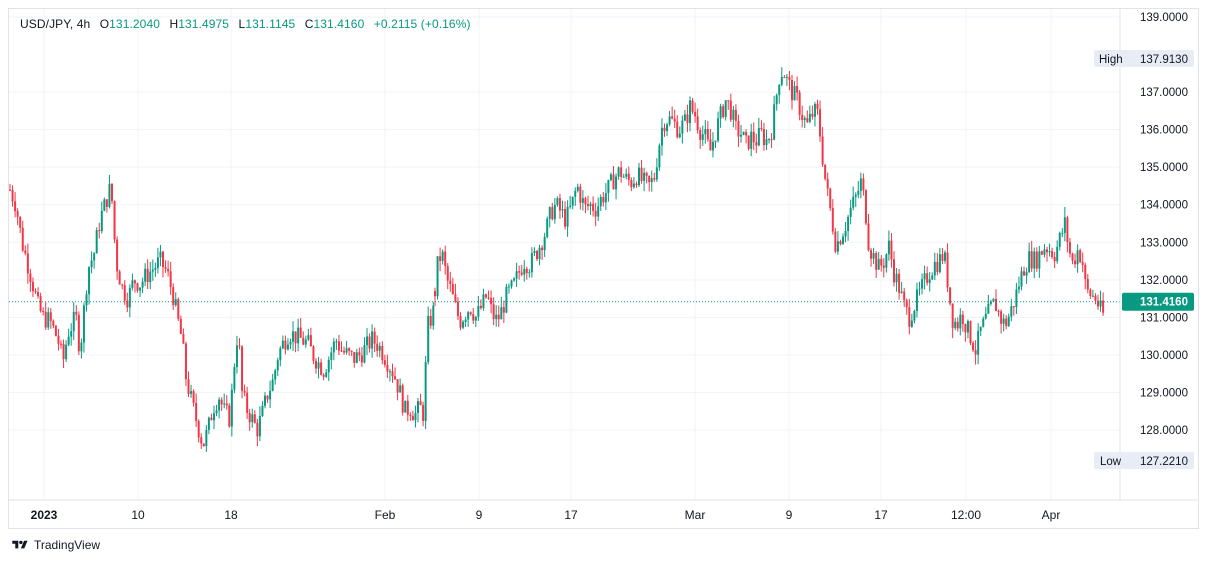 This screenshot has height=564, width=1209. What do you see at coordinates (204, 24) in the screenshot?
I see `high-value-legend: 131.4975` at bounding box center [204, 24].